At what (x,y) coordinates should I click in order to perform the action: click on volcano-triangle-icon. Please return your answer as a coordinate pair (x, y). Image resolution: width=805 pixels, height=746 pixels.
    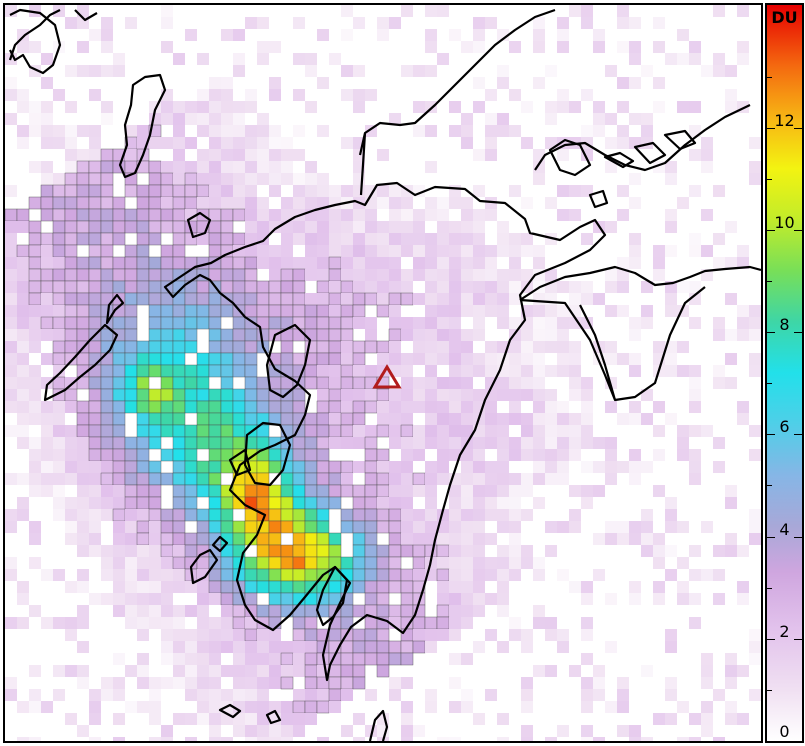
    Looking at the image, I should click on (387, 376).